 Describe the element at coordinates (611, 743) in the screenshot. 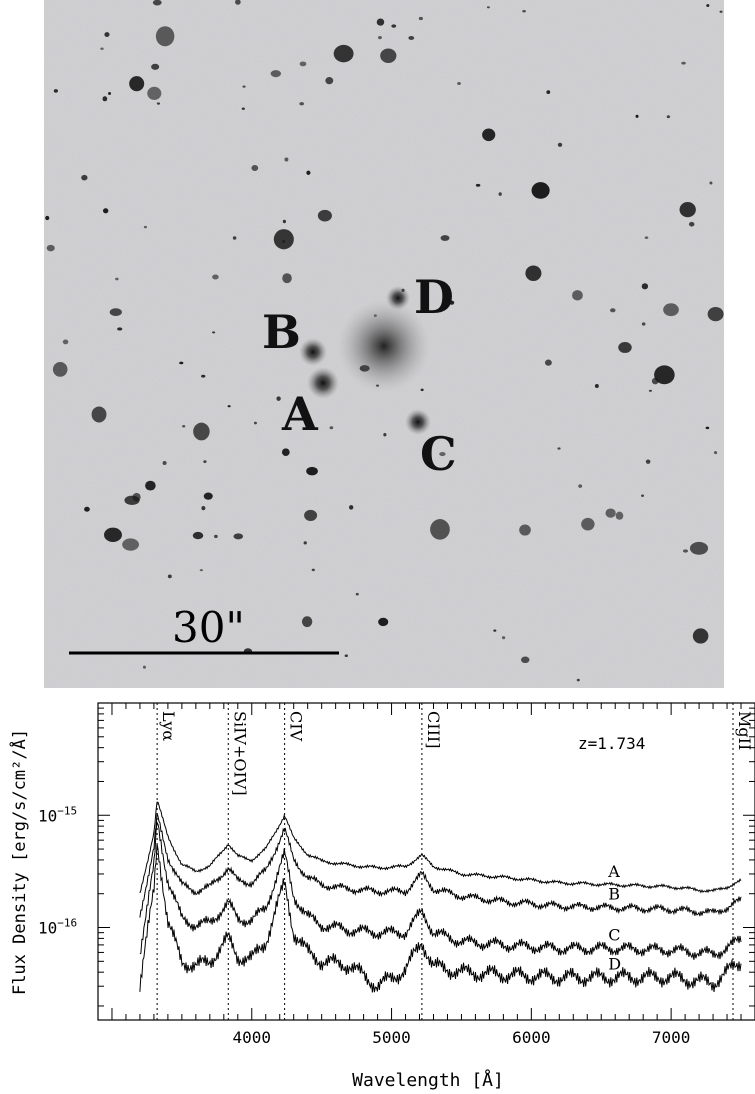

I see `redshift-annotation: z=1.734` at that location.